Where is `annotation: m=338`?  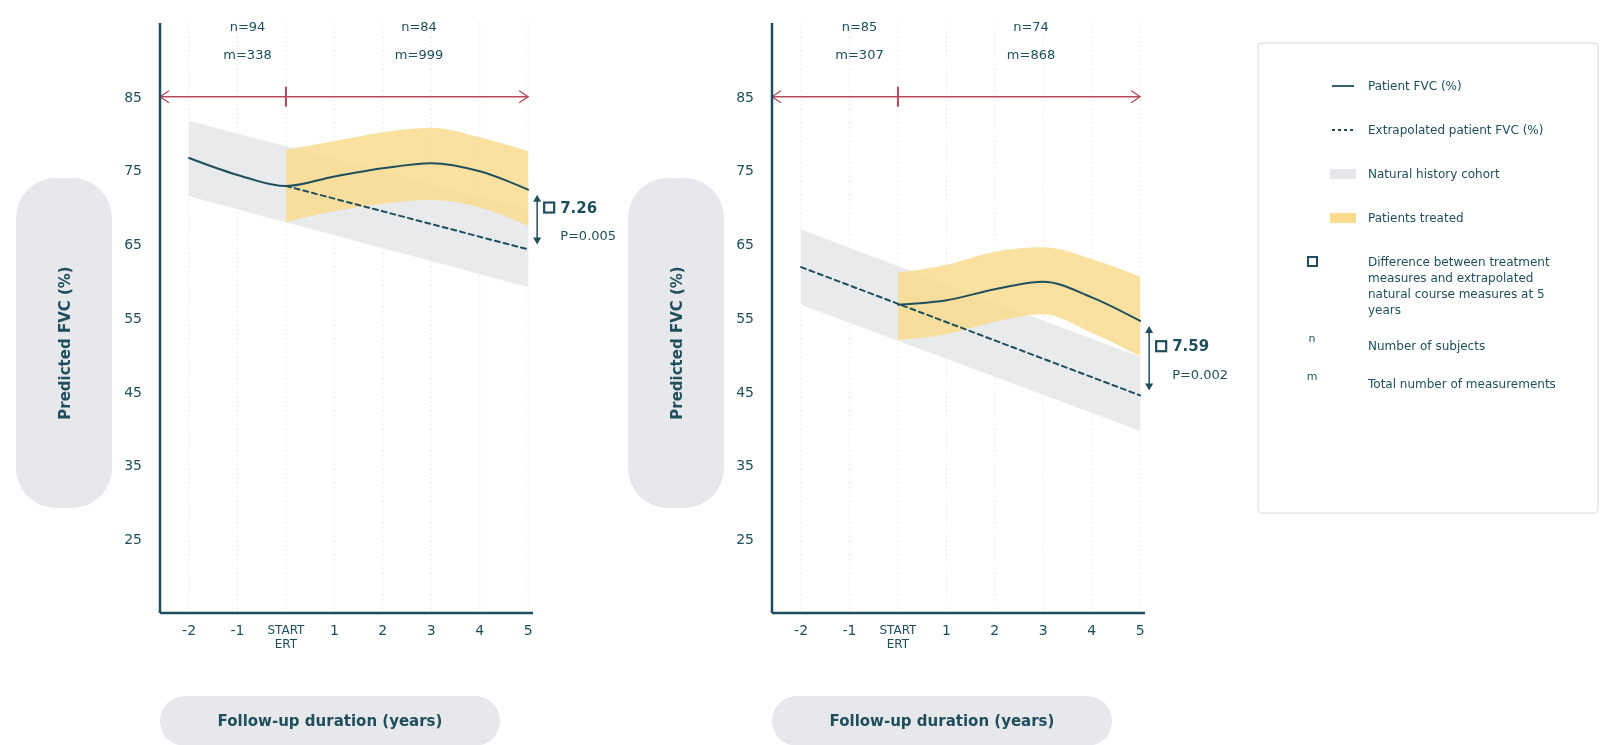 annotation: m=338 is located at coordinates (247, 54).